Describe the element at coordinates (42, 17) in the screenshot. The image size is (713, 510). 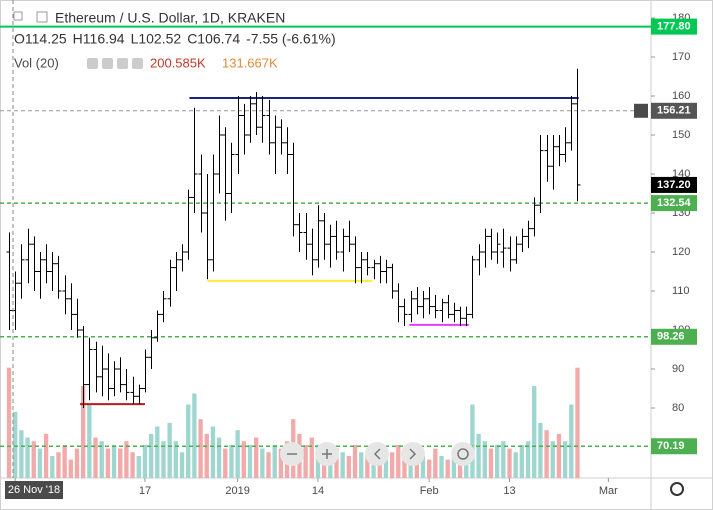
I see `settings-icon` at that location.